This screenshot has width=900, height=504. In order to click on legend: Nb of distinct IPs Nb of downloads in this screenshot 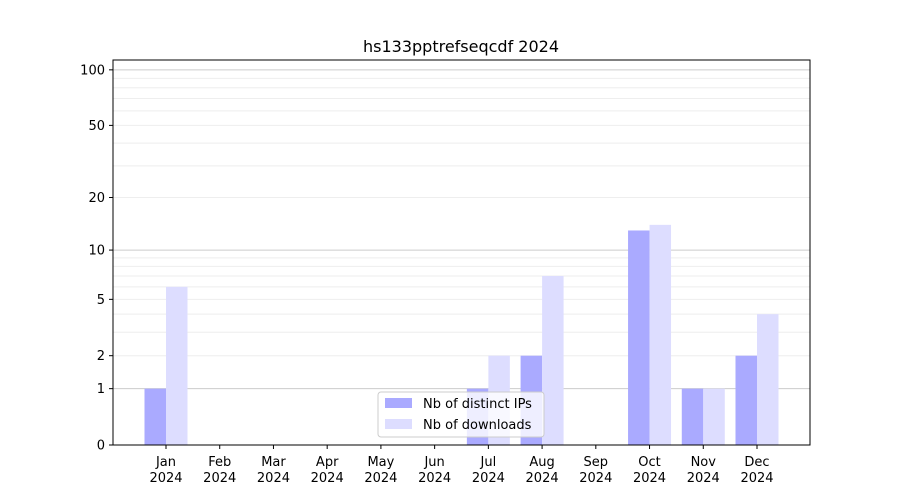, I will do `click(461, 414)`.